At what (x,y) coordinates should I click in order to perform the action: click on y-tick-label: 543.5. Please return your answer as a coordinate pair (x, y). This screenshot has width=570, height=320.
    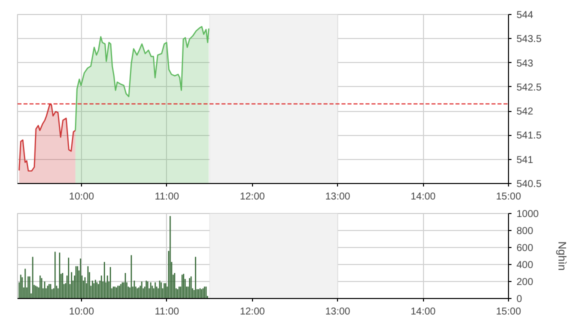
    Looking at the image, I should click on (529, 40).